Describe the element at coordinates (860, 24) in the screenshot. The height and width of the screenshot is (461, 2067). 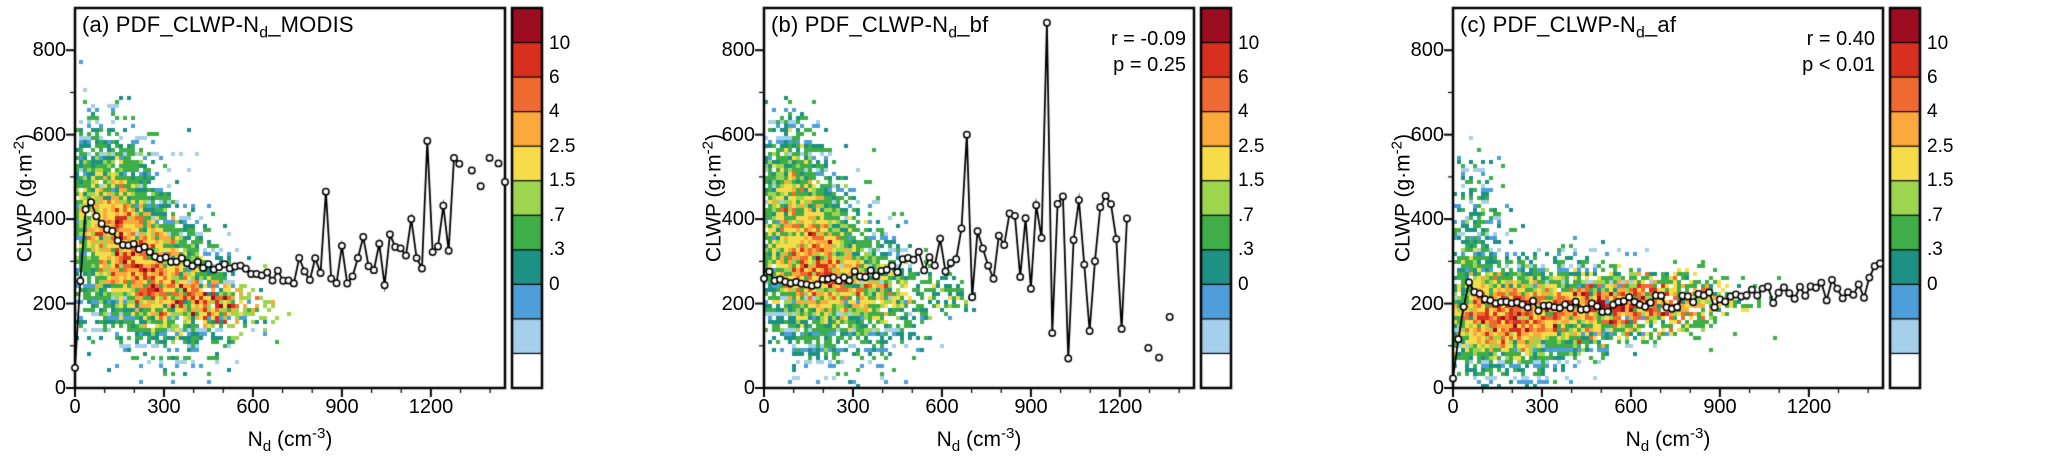
I see `title-text: (b) PDF_CLWP-N` at that location.